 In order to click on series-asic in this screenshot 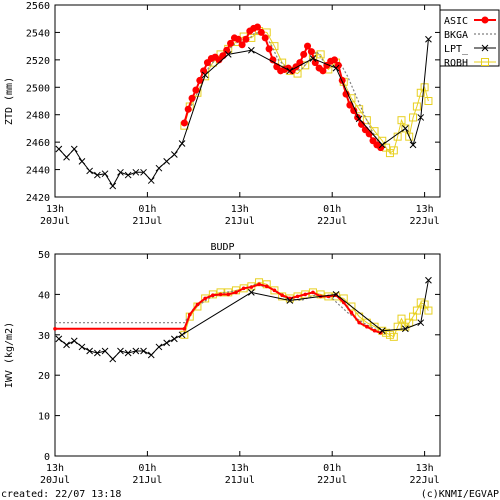, I will do `click(282, 87)`.